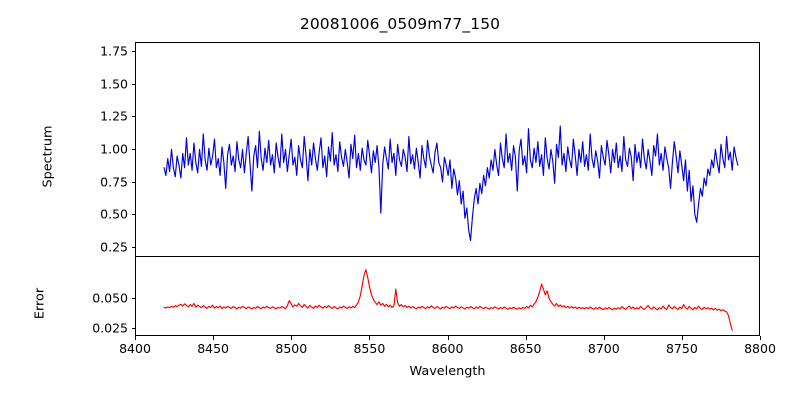 The height and width of the screenshot is (400, 800). Describe the element at coordinates (760, 348) in the screenshot. I see `x-tick-label: 8800` at that location.